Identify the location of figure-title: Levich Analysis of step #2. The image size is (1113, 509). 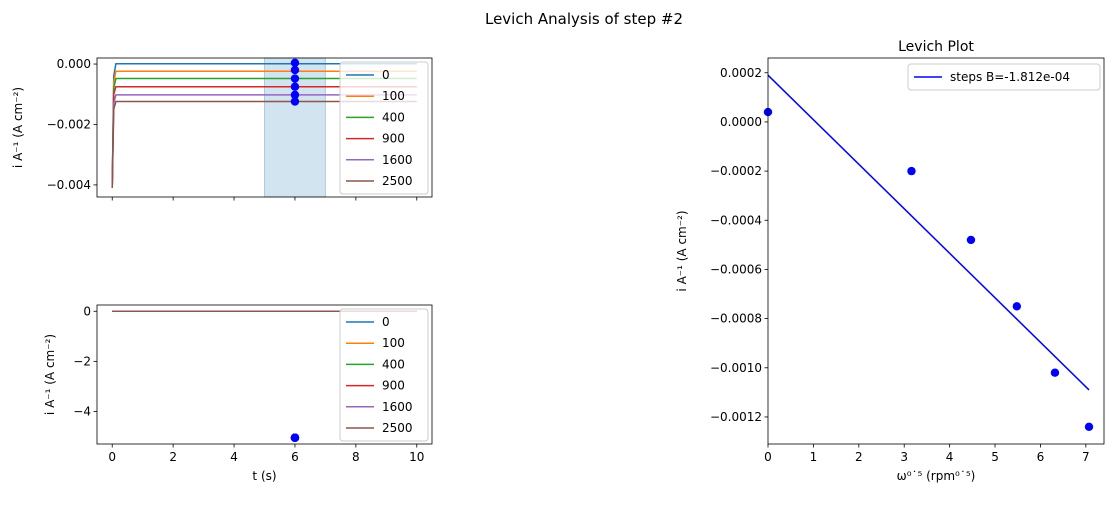
(584, 19).